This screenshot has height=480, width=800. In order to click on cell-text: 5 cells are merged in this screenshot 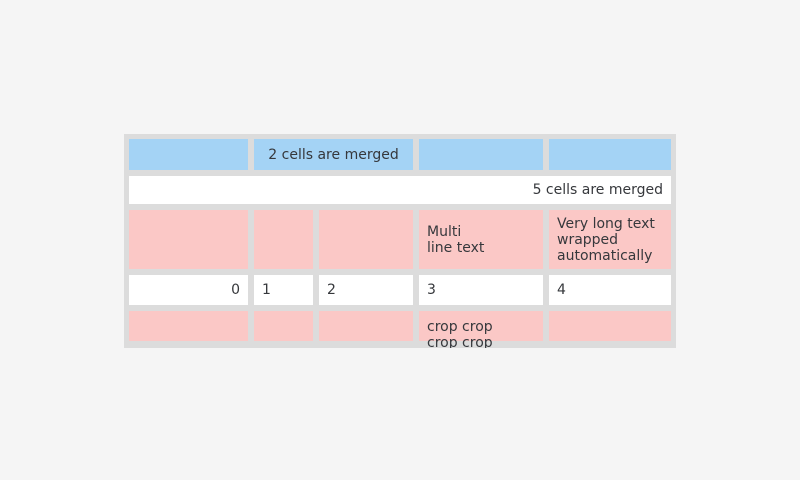, I will do `click(597, 190)`.